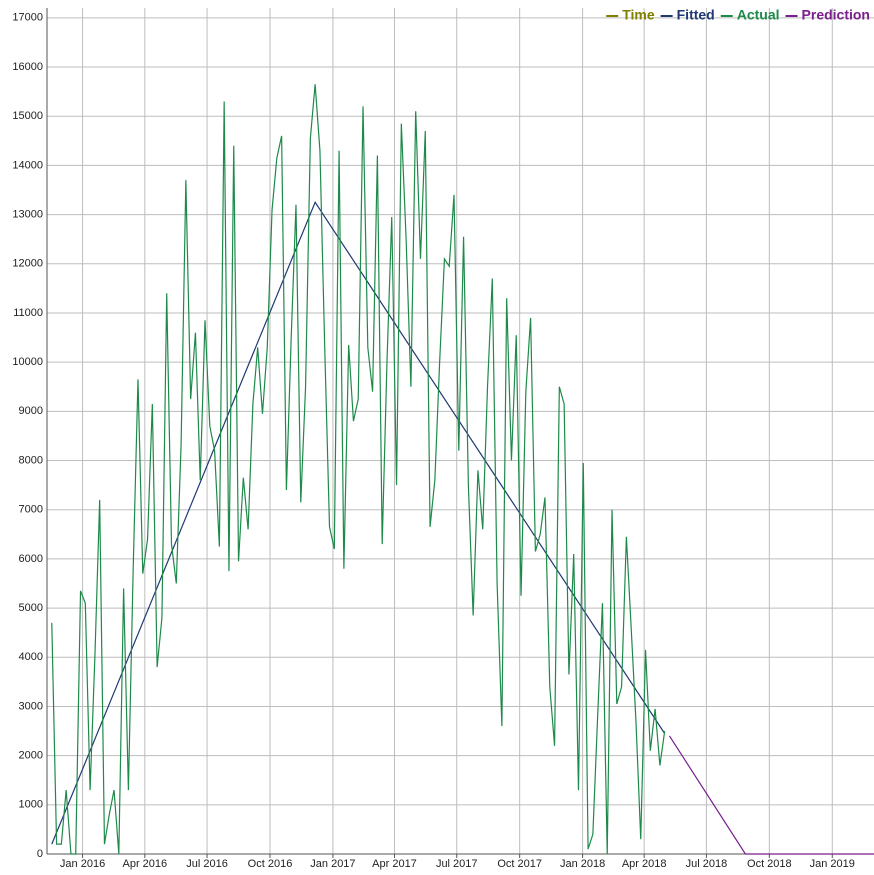 Image resolution: width=874 pixels, height=875 pixels. Describe the element at coordinates (707, 864) in the screenshot. I see `x-tick-label: Jul 2018` at that location.